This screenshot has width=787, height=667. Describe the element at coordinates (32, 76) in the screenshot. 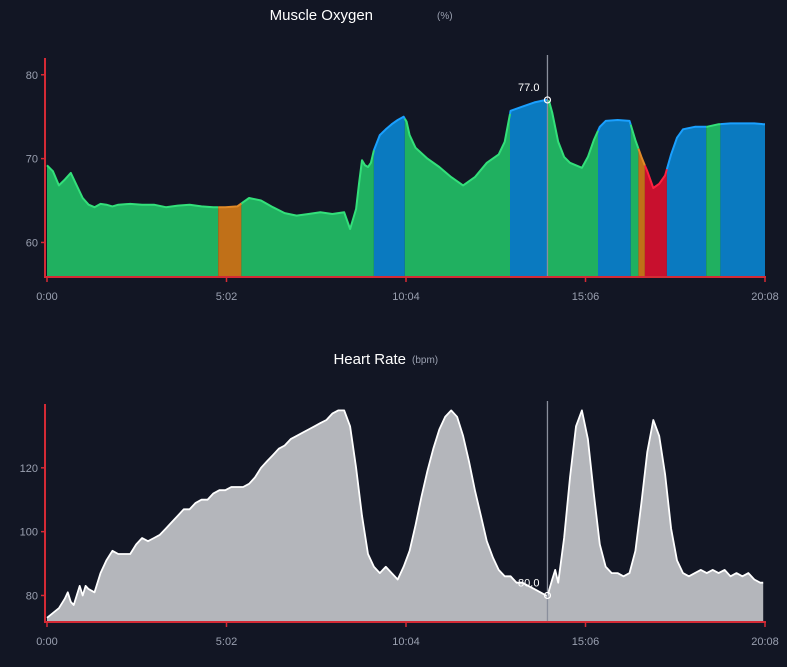

I see `muscle-oxygen-y-tick-label: 80` at that location.